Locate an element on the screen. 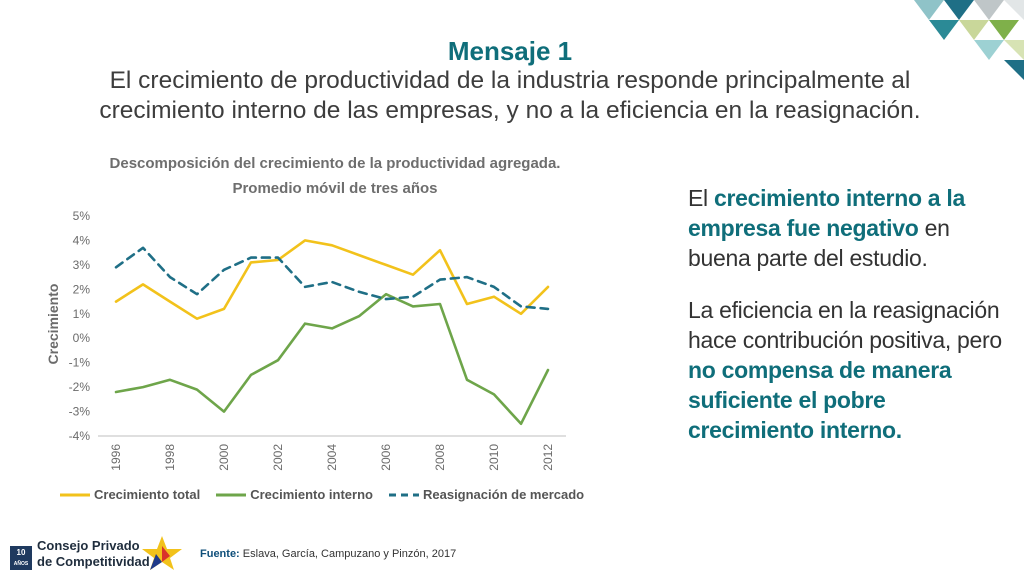 This screenshot has width=1024, height=576. anniversary-badge: 10 AÑOS is located at coordinates (21, 558).